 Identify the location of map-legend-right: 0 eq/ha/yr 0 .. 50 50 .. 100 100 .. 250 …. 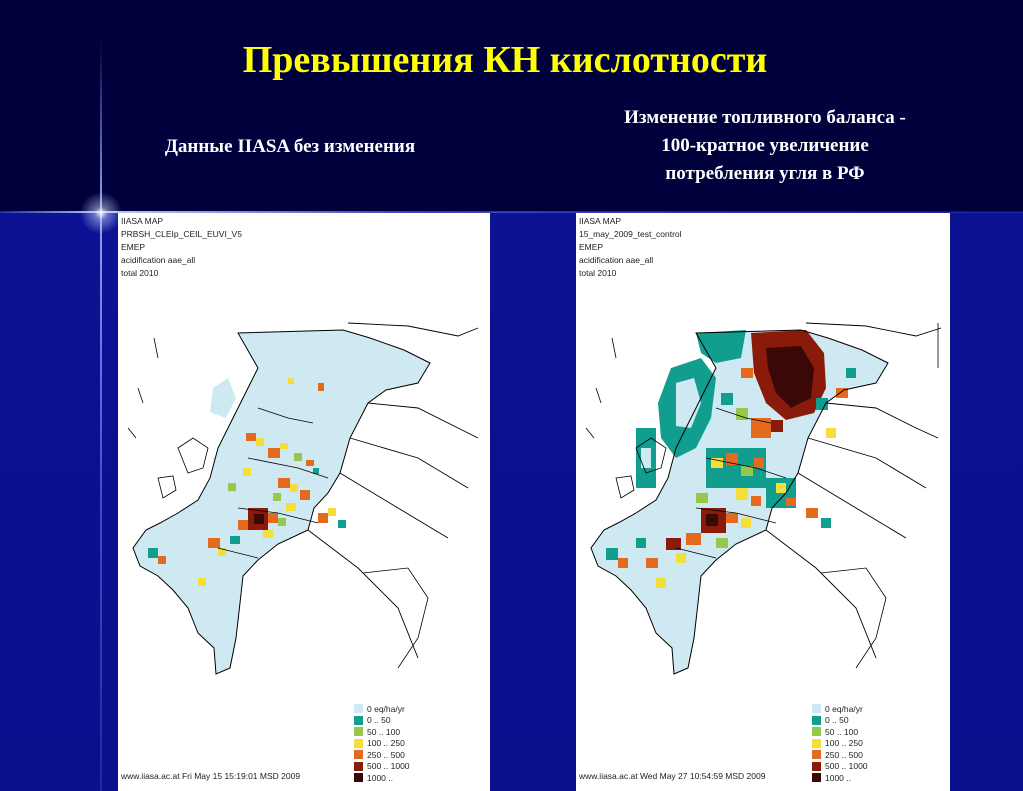
(840, 743).